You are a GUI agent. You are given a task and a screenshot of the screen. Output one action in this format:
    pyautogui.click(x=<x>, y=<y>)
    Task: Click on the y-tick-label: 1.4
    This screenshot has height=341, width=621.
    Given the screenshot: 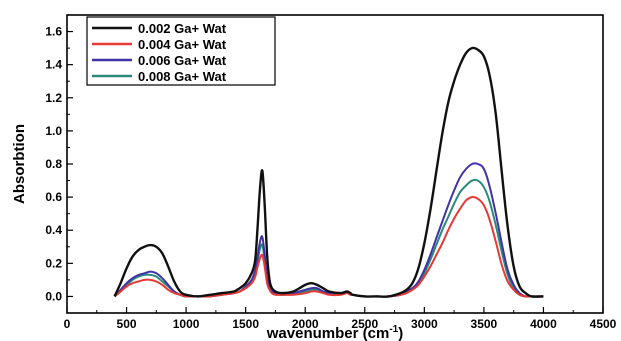 What is the action you would take?
    pyautogui.click(x=53, y=65)
    